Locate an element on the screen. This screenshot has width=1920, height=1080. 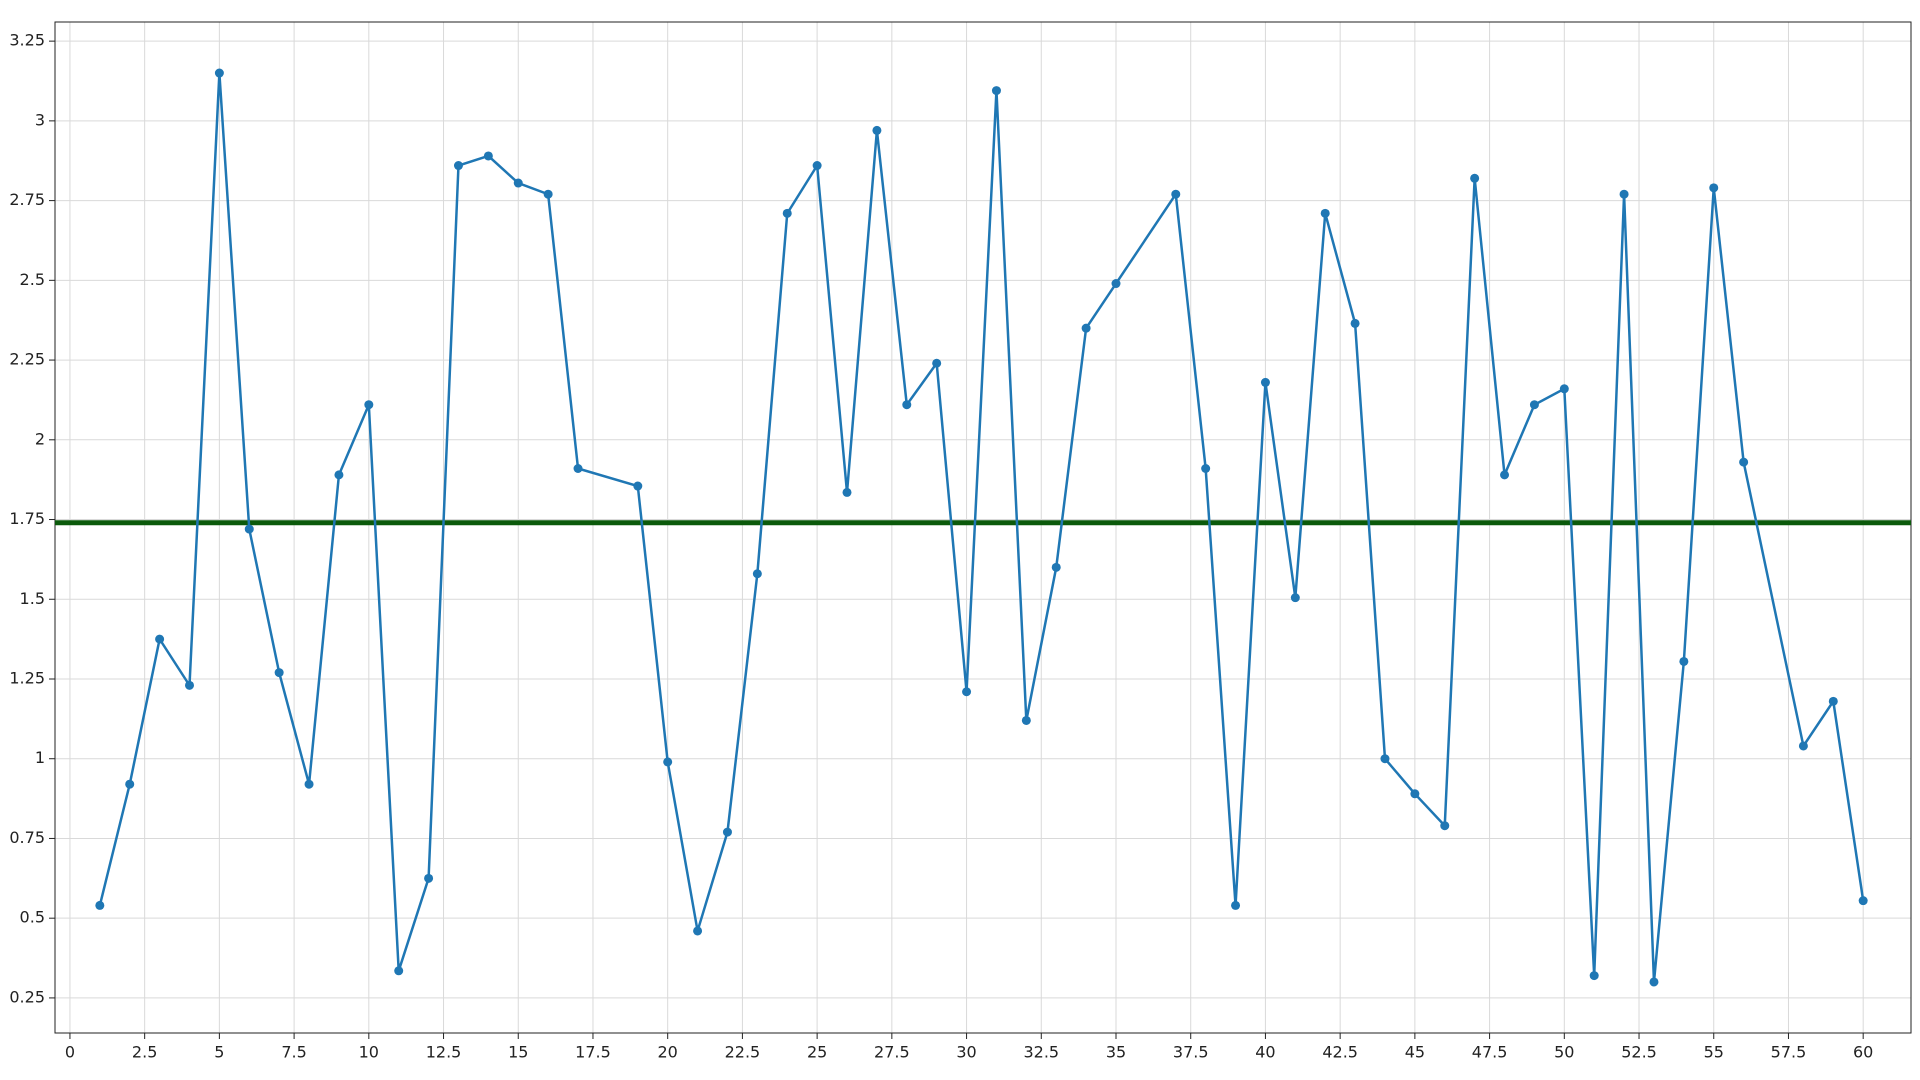
x-tick-label: 57.5 is located at coordinates (1789, 1052).